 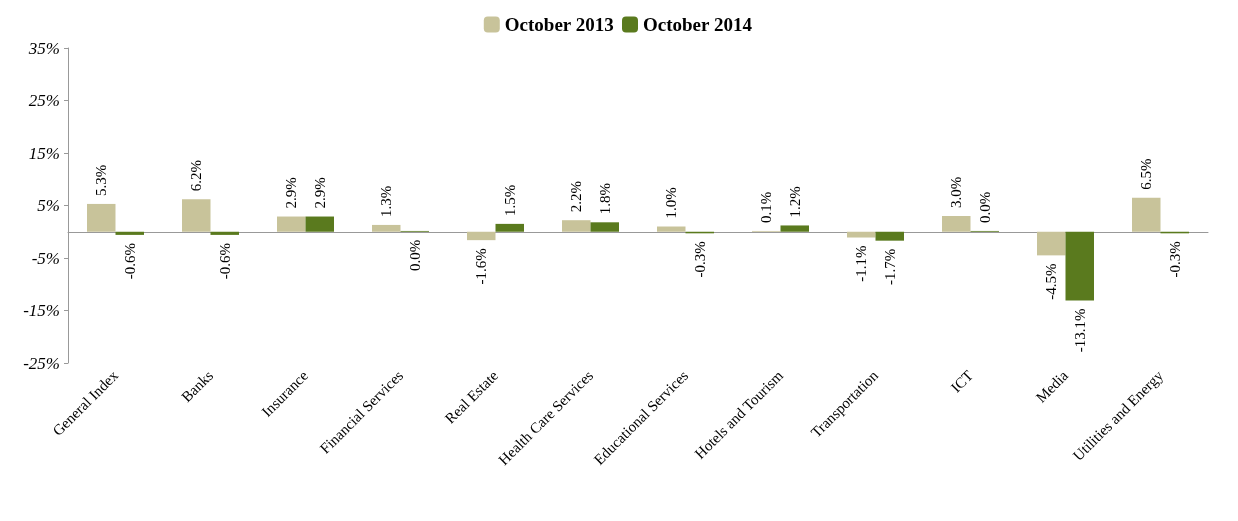 I want to click on data-label: -1.7%, so click(x=889, y=266).